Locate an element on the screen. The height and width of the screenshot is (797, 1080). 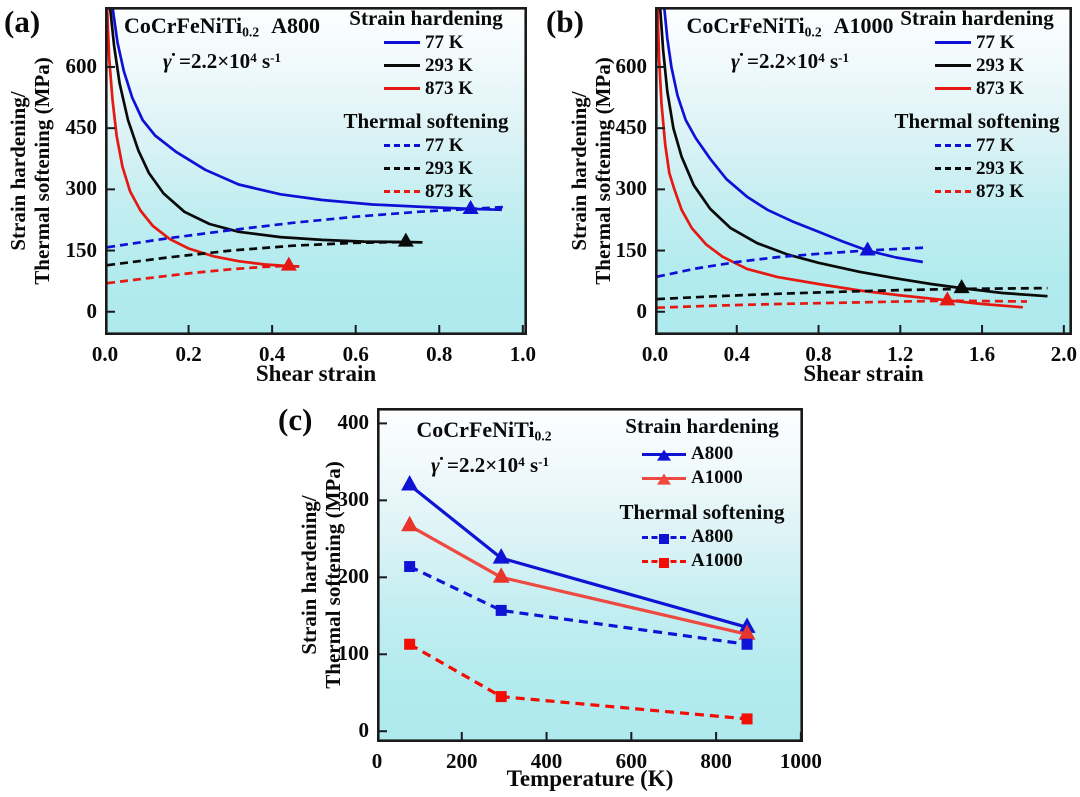
series-thermal-softening-A1000 is located at coordinates (578, 681).